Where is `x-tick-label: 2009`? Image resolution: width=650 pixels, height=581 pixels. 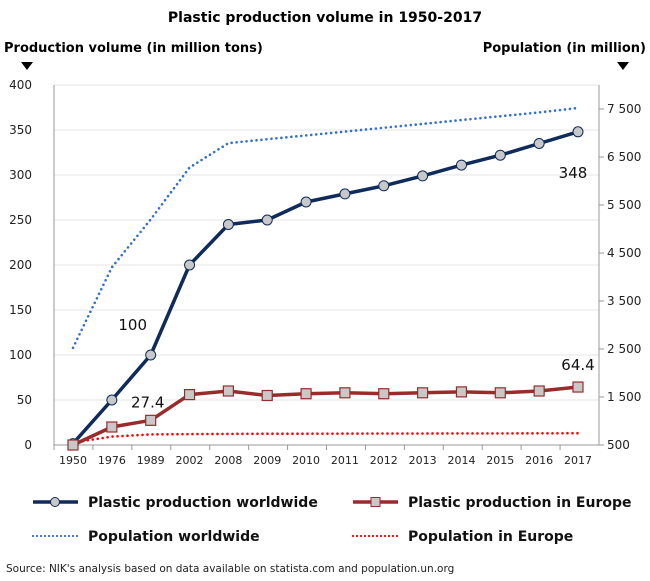
x-tick-label: 2009 is located at coordinates (267, 460).